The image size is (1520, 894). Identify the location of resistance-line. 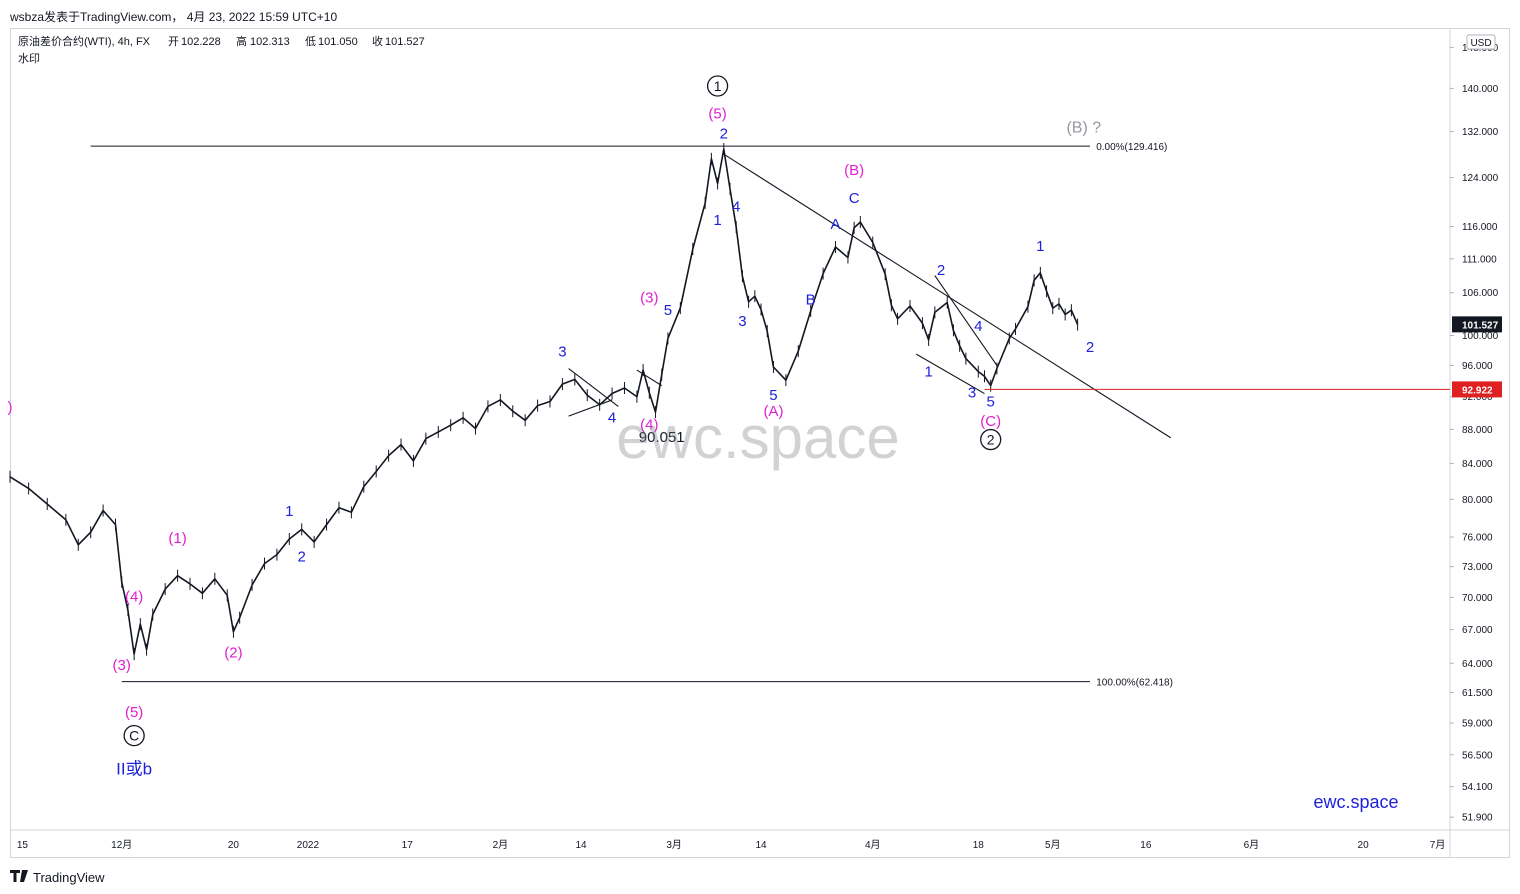
(947, 296).